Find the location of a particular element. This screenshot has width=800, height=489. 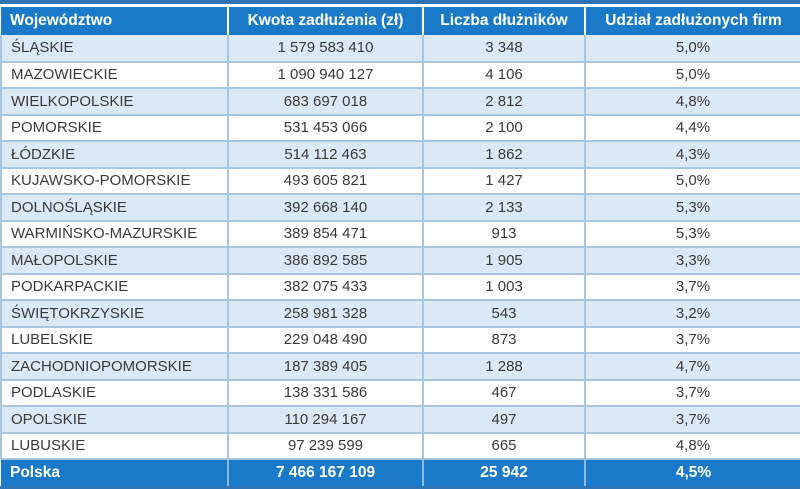

voivodeship-name: LUBUSKIE is located at coordinates (114, 446).